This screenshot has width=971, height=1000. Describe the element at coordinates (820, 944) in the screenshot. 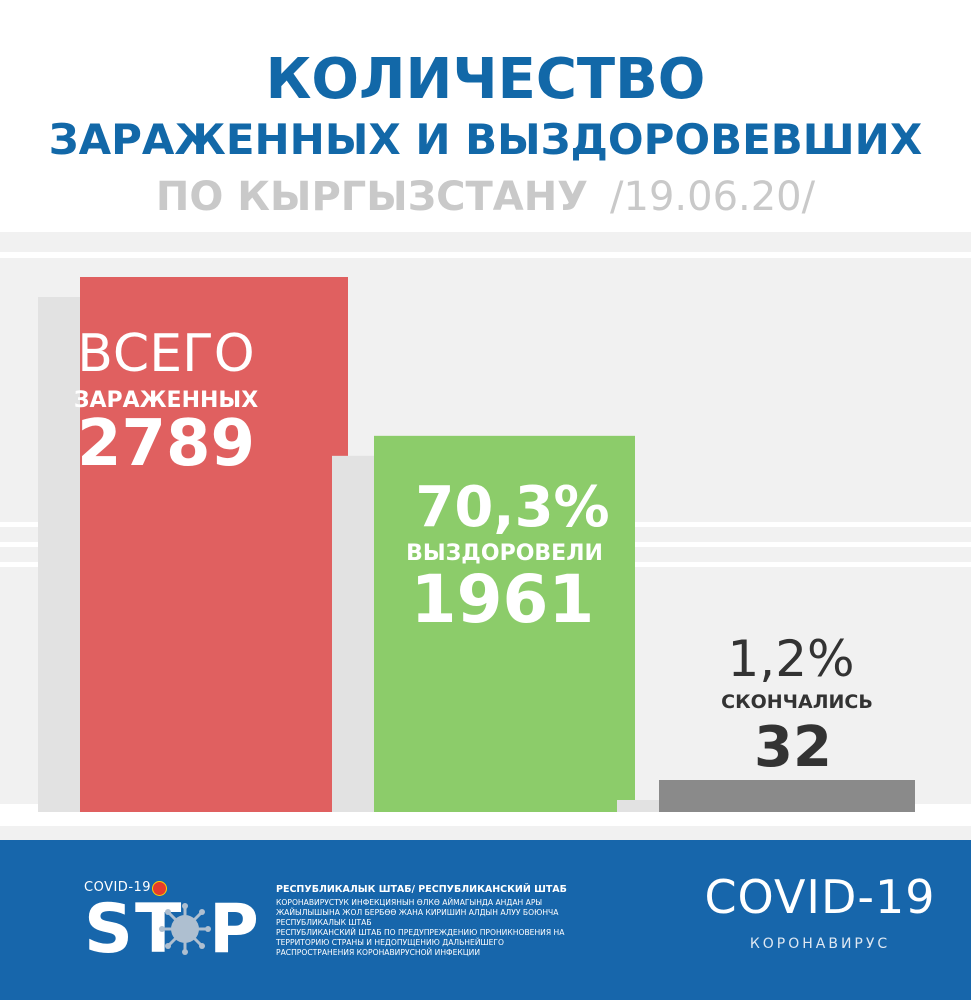

I see `coronavirus-label: КОРОНАВИРУС` at that location.